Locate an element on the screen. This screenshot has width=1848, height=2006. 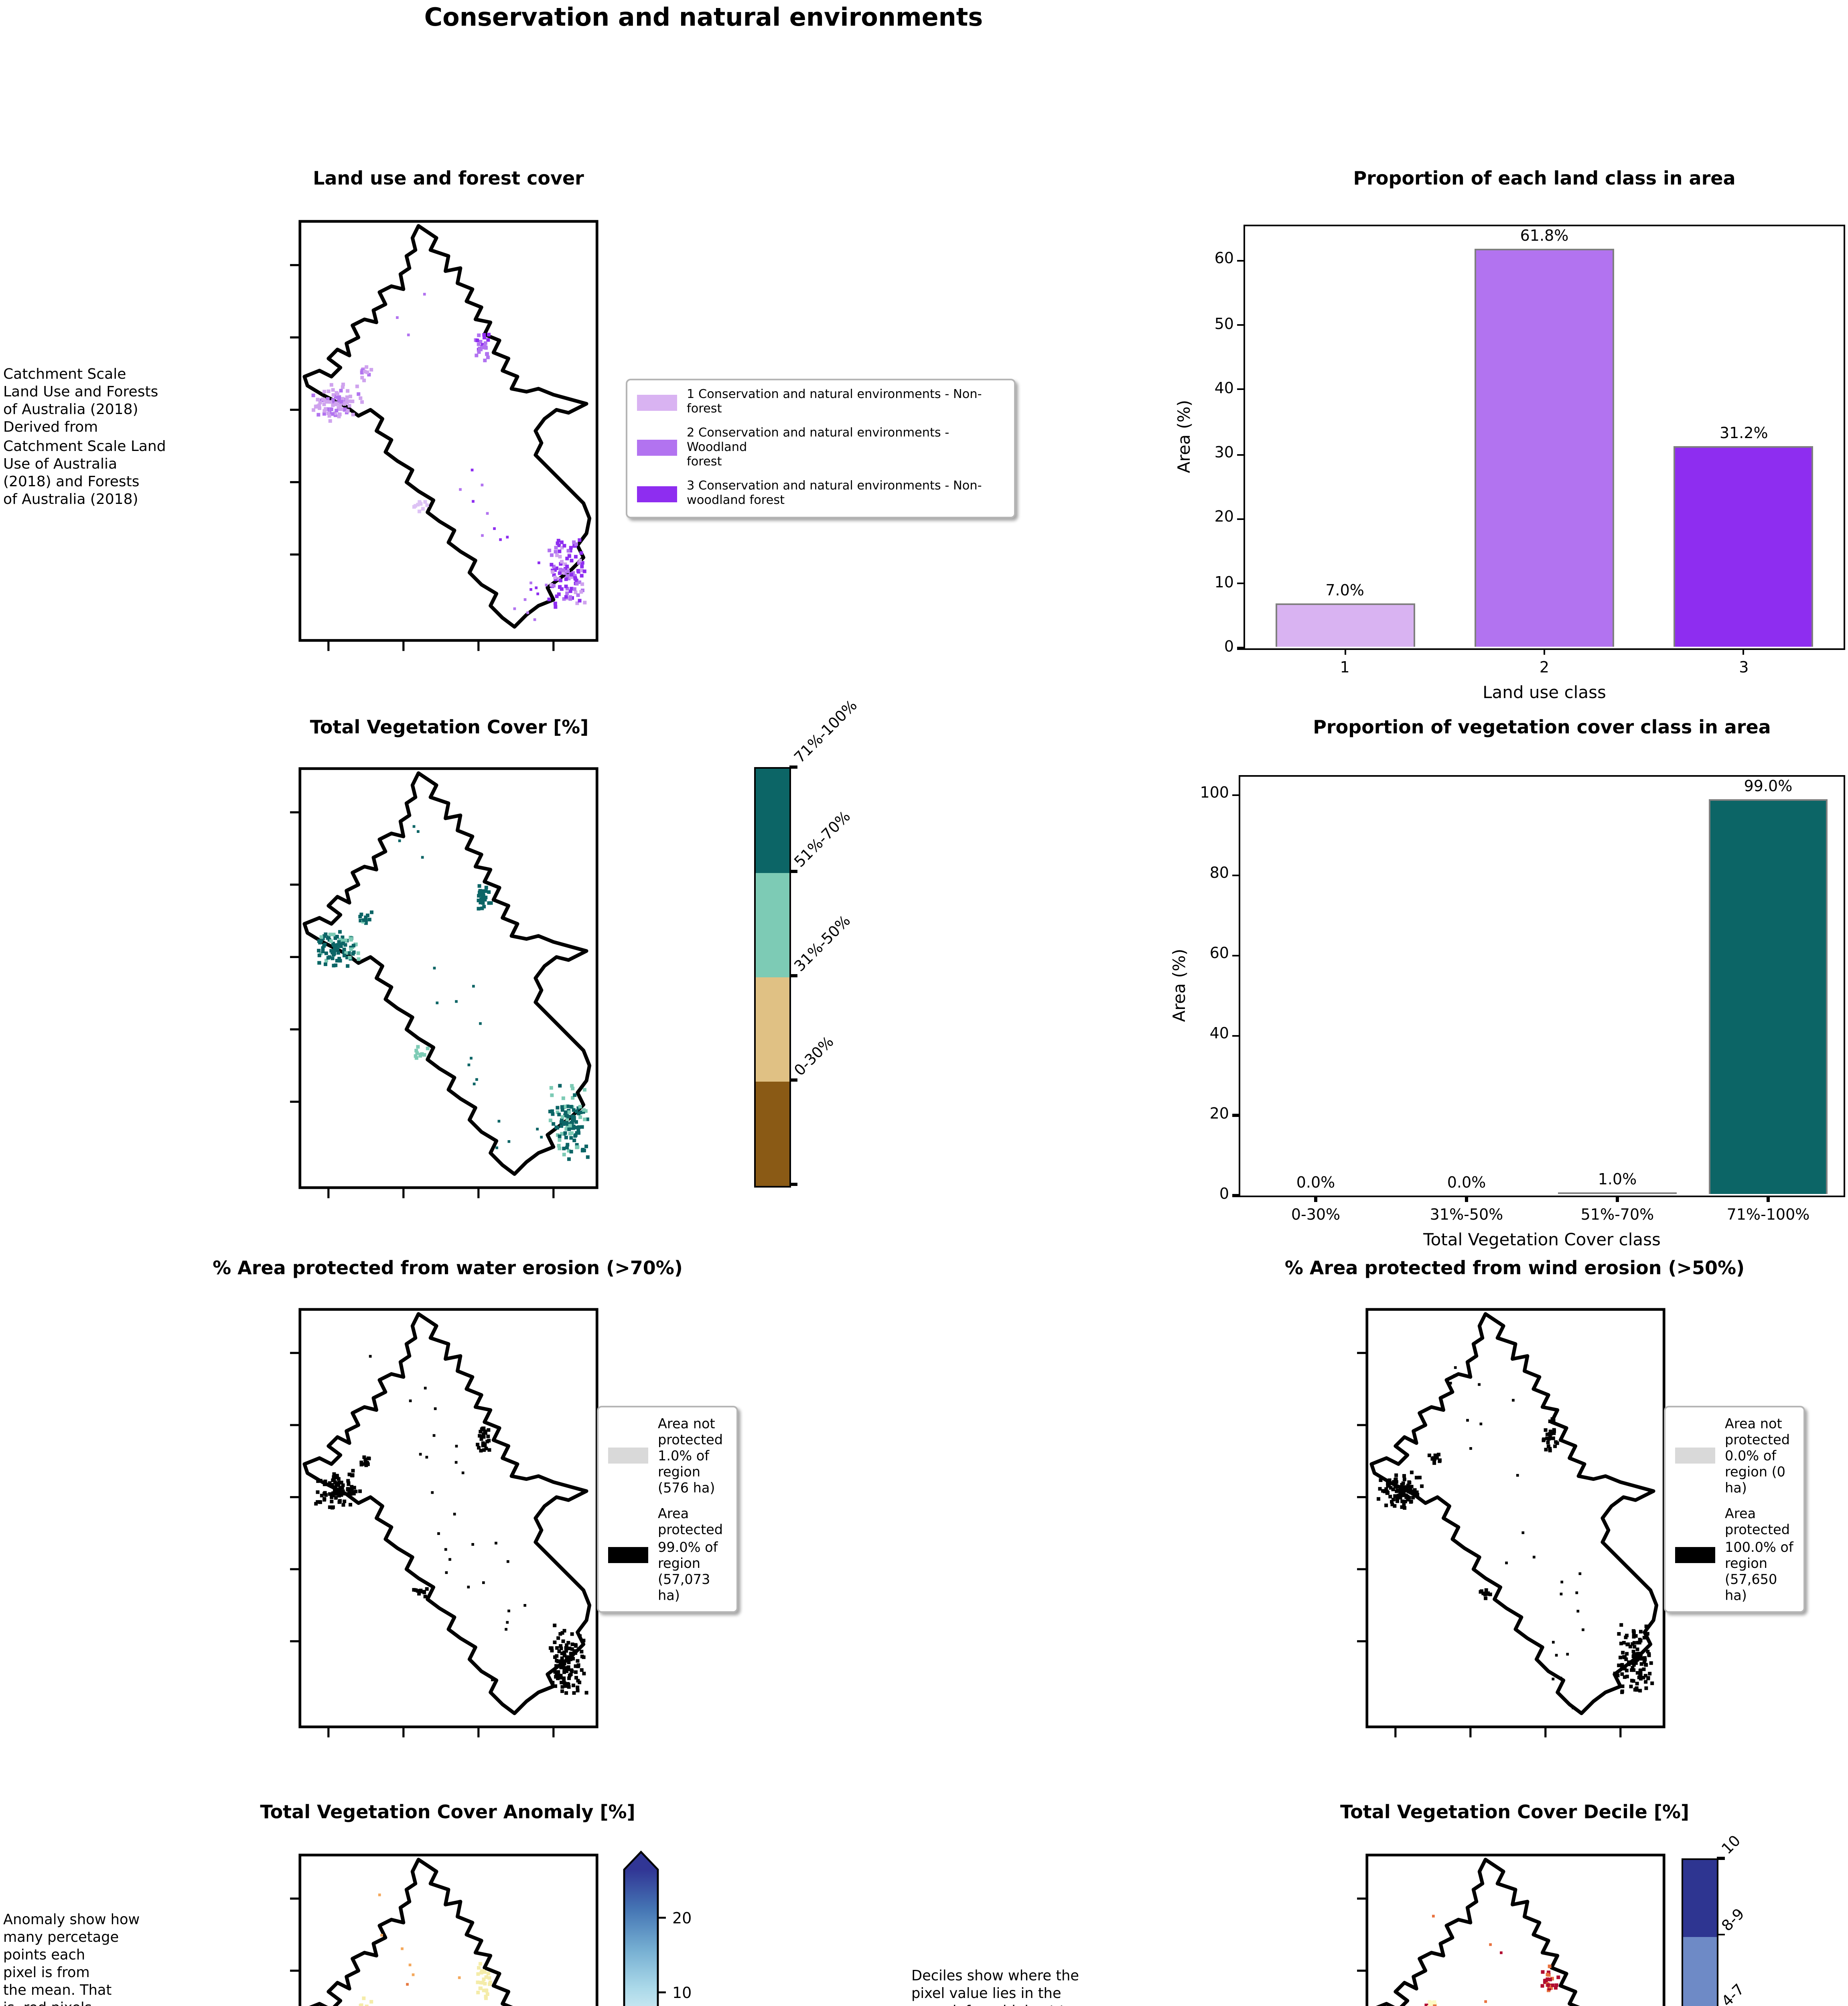
decile-map is located at coordinates (1511, 1930).